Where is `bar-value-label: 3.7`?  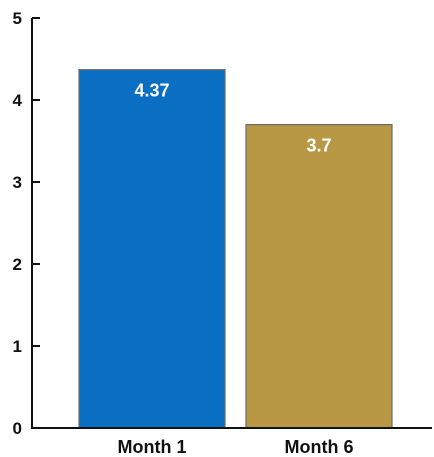
bar-value-label: 3.7 is located at coordinates (318, 146).